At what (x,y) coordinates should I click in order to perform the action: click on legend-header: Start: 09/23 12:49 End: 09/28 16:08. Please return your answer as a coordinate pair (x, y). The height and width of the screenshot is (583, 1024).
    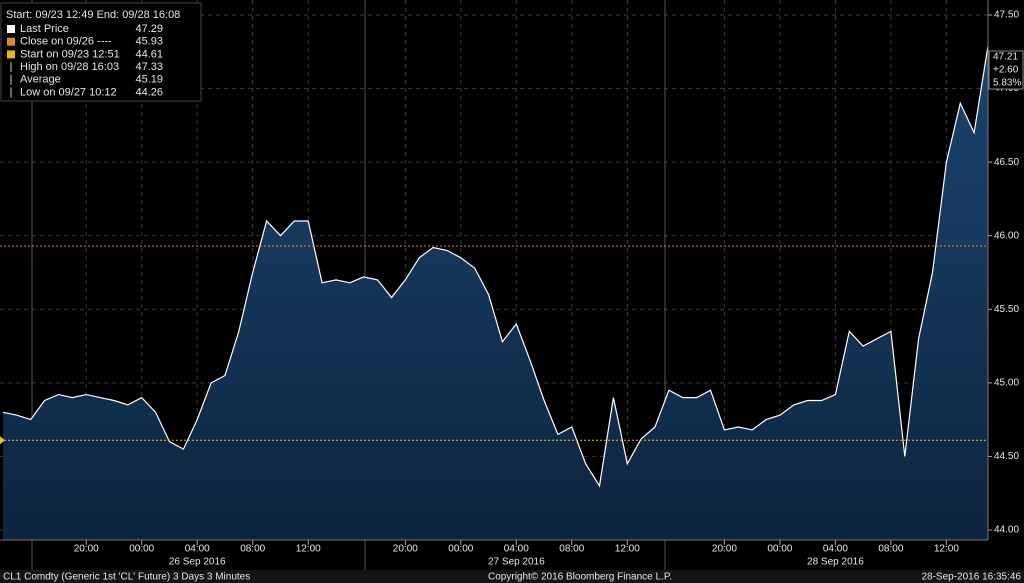
    Looking at the image, I should click on (93, 15).